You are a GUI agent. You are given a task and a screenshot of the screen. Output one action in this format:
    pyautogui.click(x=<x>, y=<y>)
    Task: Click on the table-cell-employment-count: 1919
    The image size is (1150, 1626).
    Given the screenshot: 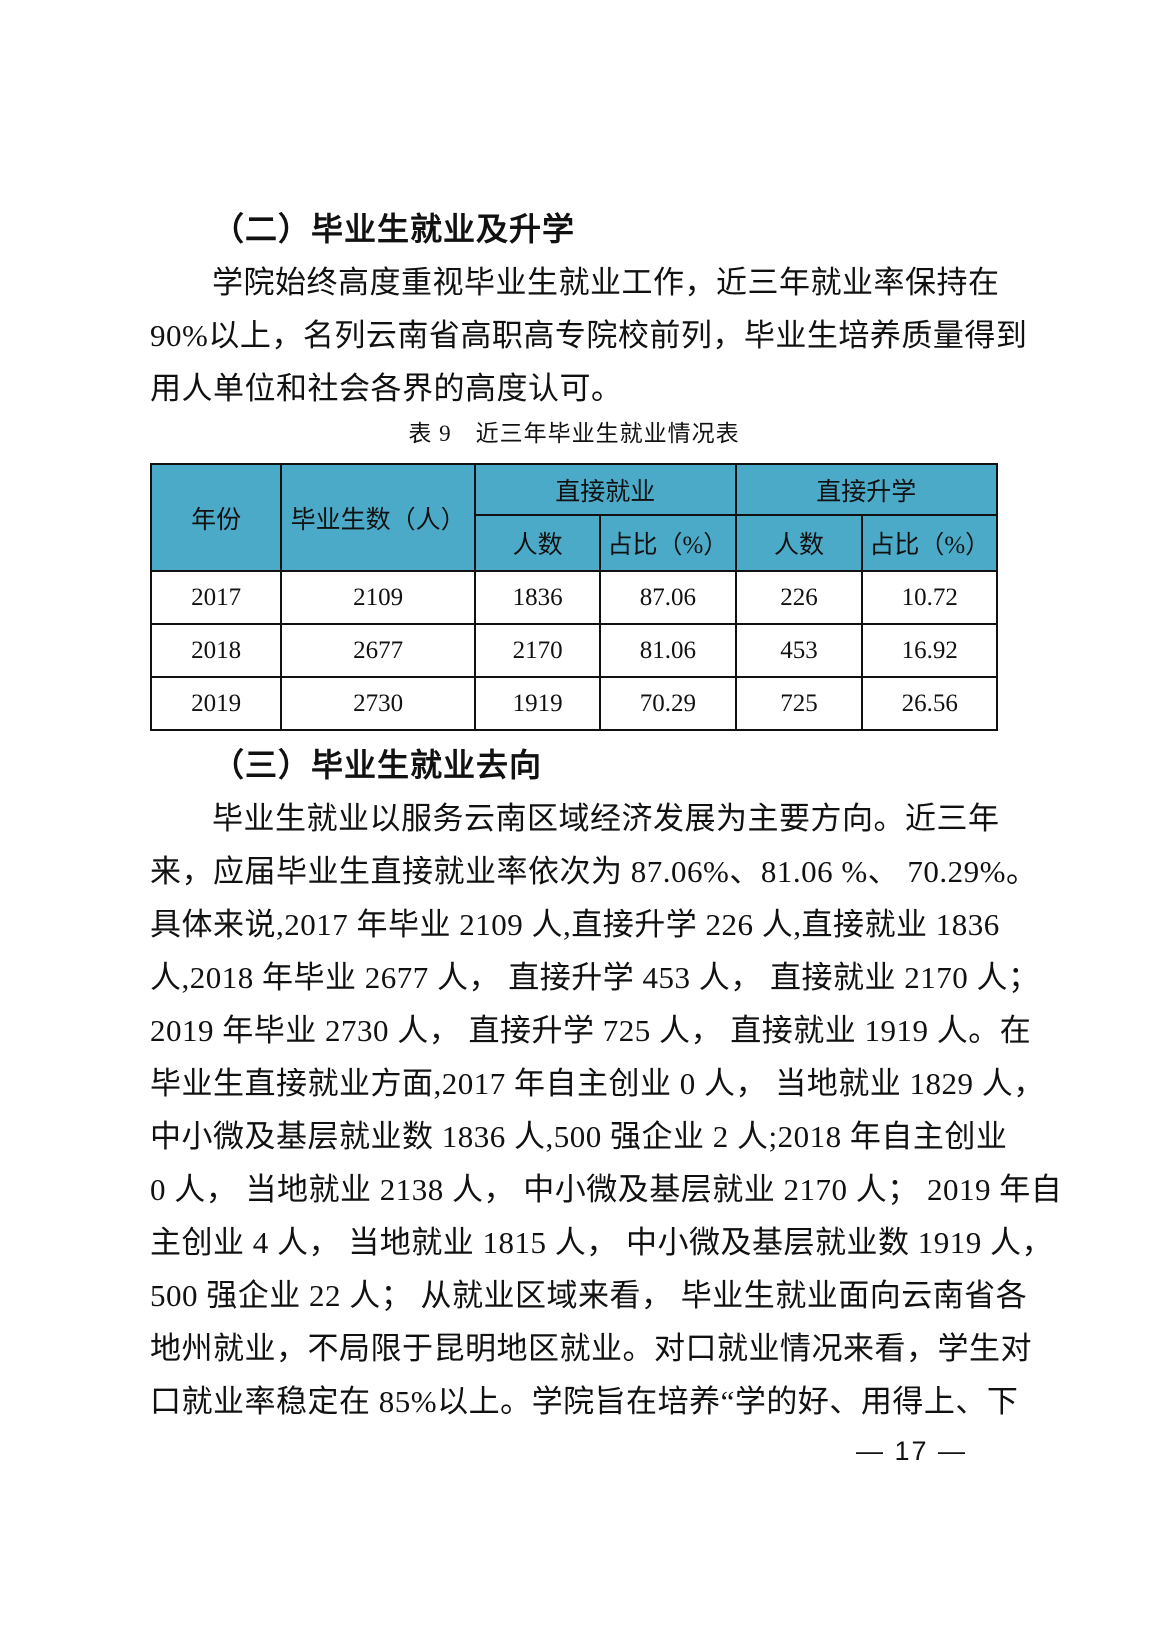 What is the action you would take?
    pyautogui.click(x=537, y=703)
    